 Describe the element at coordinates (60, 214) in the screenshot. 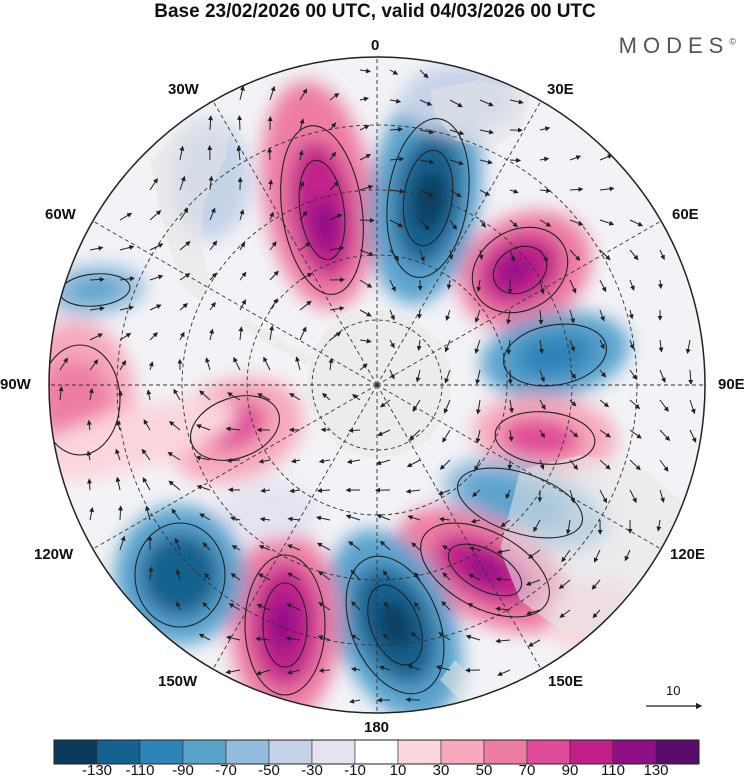

I see `lon-label-60w: 60W` at that location.